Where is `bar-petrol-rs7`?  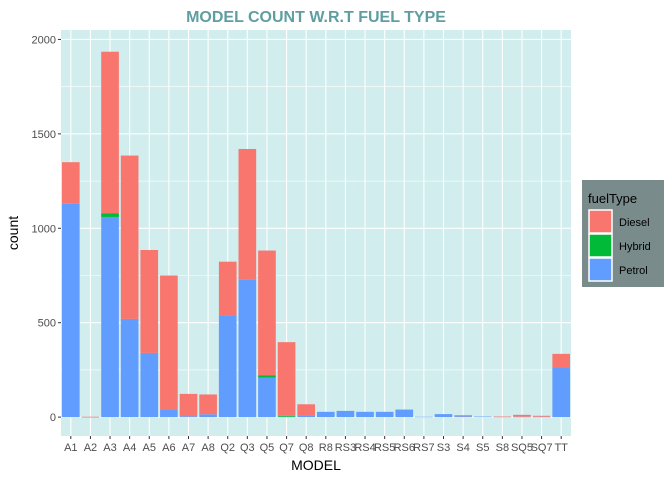
bar-petrol-rs7 is located at coordinates (424, 417).